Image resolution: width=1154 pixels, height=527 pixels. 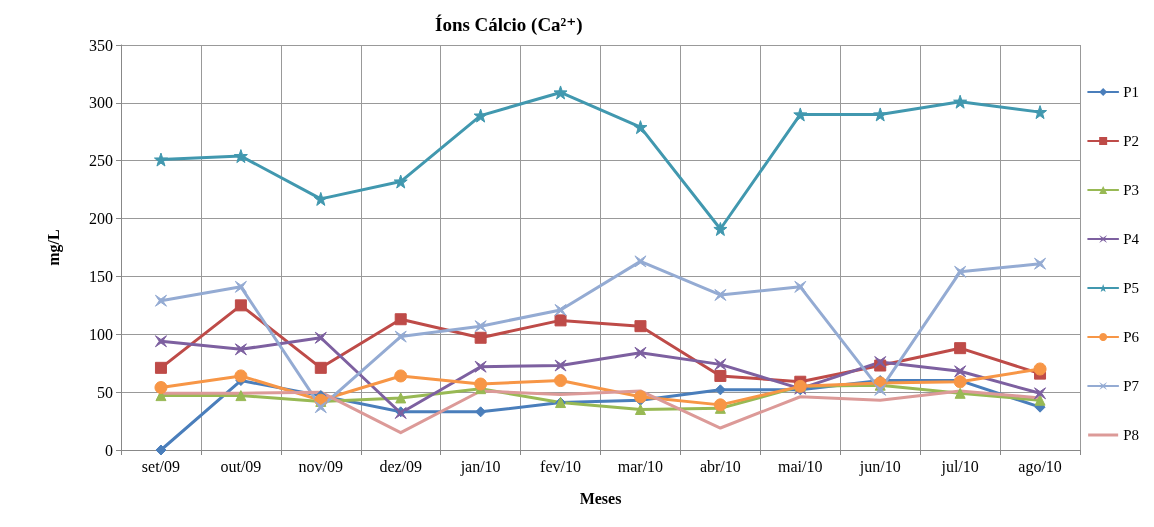 I want to click on legend-label: P7, so click(x=1131, y=386).